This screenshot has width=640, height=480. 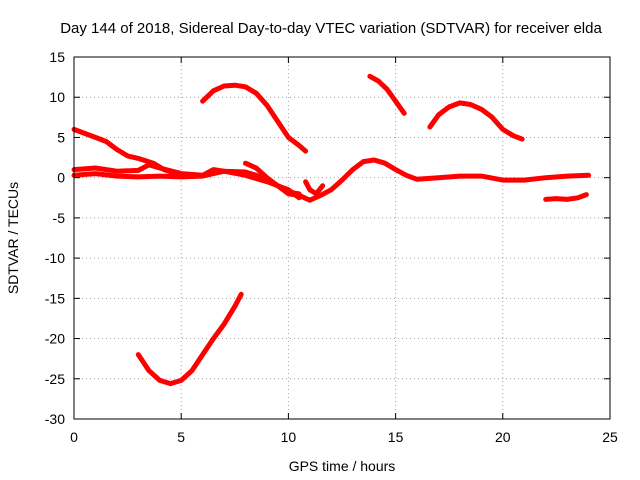 What do you see at coordinates (61, 178) in the screenshot?
I see `y-tick-label: 0` at bounding box center [61, 178].